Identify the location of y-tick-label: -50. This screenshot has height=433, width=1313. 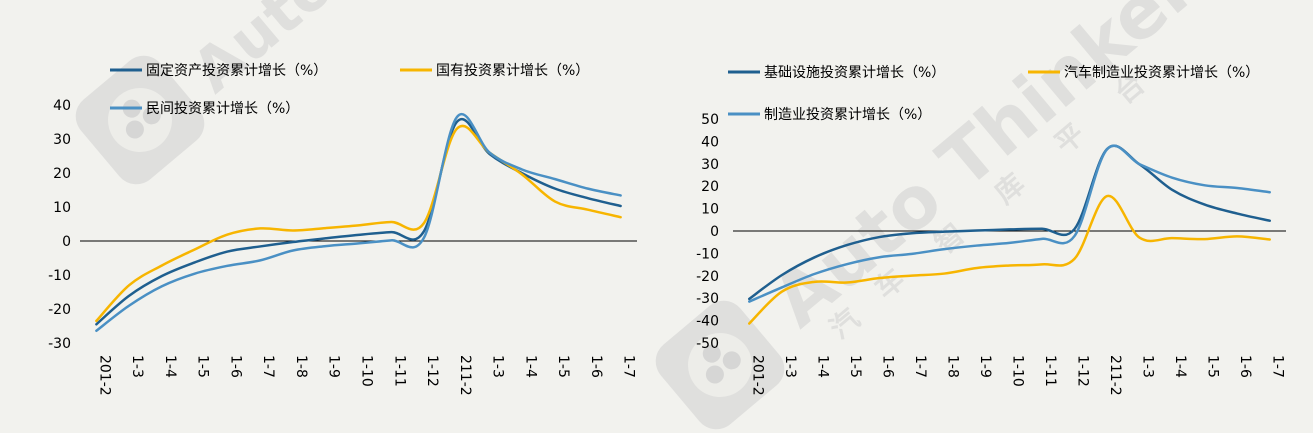
(707, 344).